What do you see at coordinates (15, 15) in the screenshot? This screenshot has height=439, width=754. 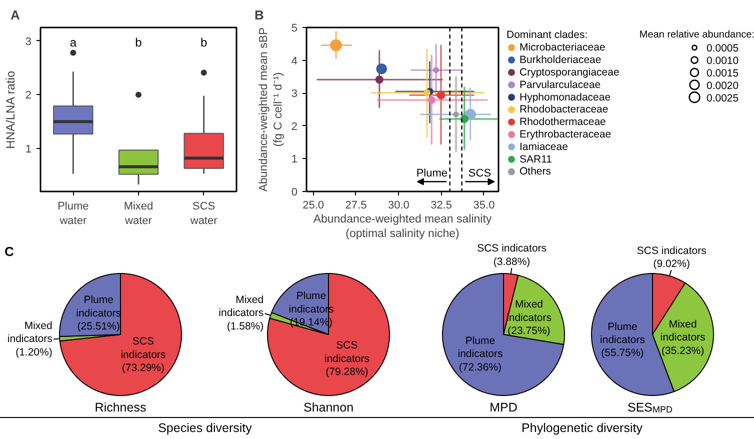 I see `chart-title: A` at bounding box center [15, 15].